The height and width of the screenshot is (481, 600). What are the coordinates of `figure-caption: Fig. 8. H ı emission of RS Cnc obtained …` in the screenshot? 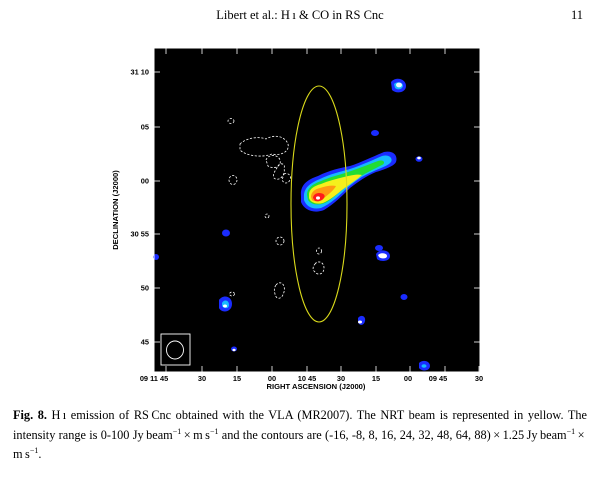 It's located at (300, 435).